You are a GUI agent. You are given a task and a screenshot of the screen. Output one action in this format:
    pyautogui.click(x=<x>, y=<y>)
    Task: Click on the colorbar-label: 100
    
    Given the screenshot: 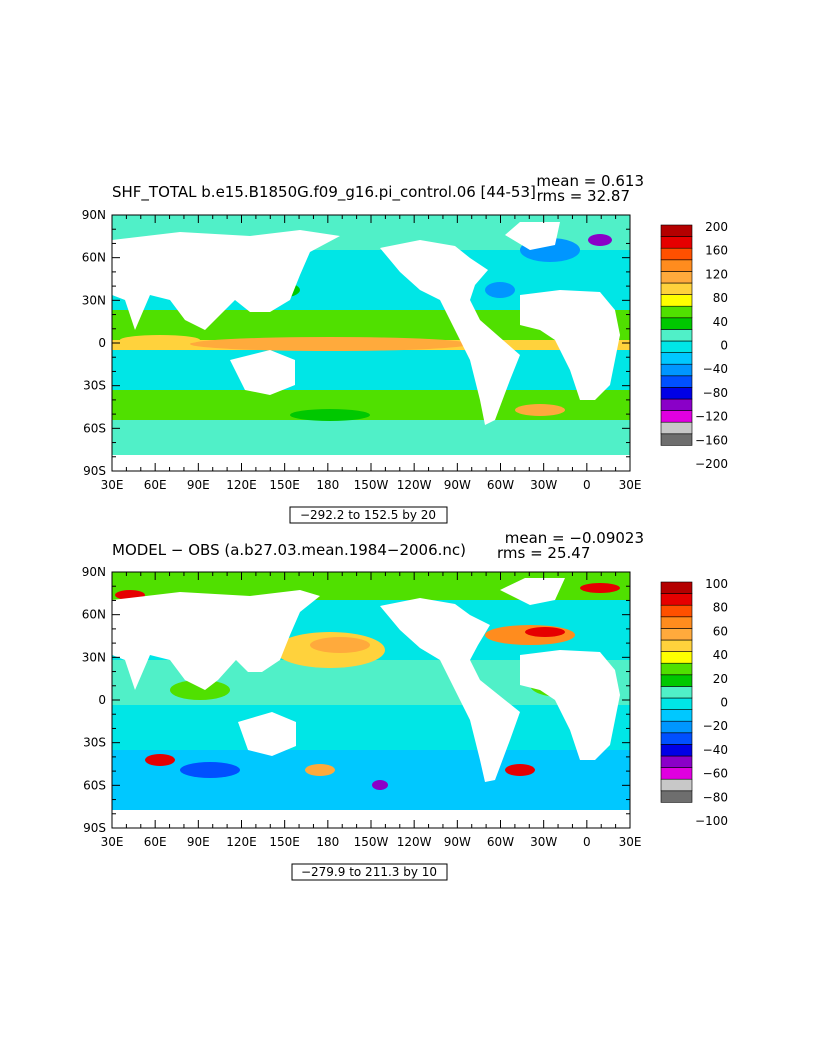 What is the action you would take?
    pyautogui.click(x=716, y=584)
    